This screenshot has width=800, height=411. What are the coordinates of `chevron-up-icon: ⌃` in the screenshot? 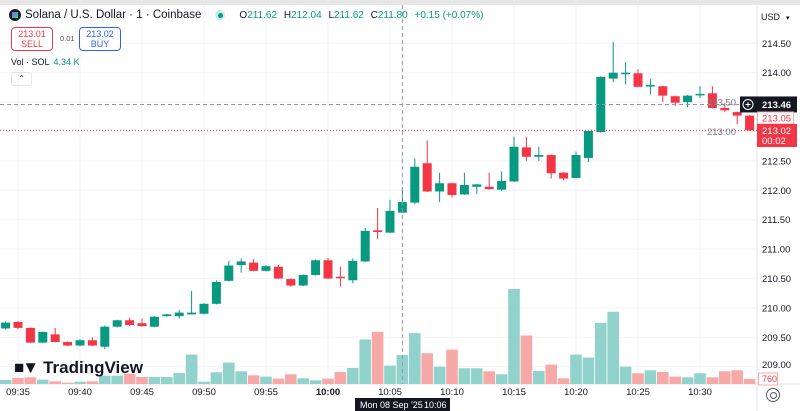 It's located at (21, 78).